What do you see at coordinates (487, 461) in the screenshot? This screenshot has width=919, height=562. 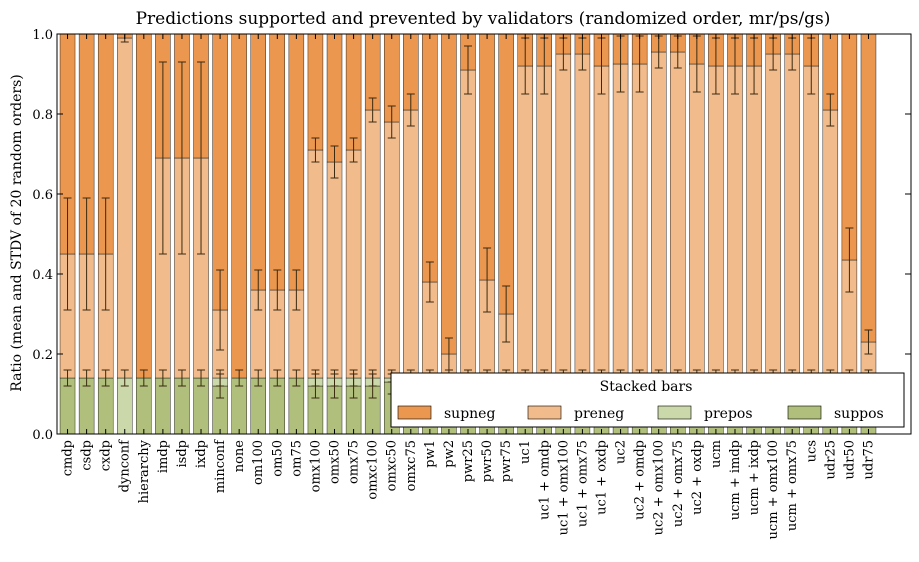 I see `x-tick-label: pwr50` at bounding box center [487, 461].